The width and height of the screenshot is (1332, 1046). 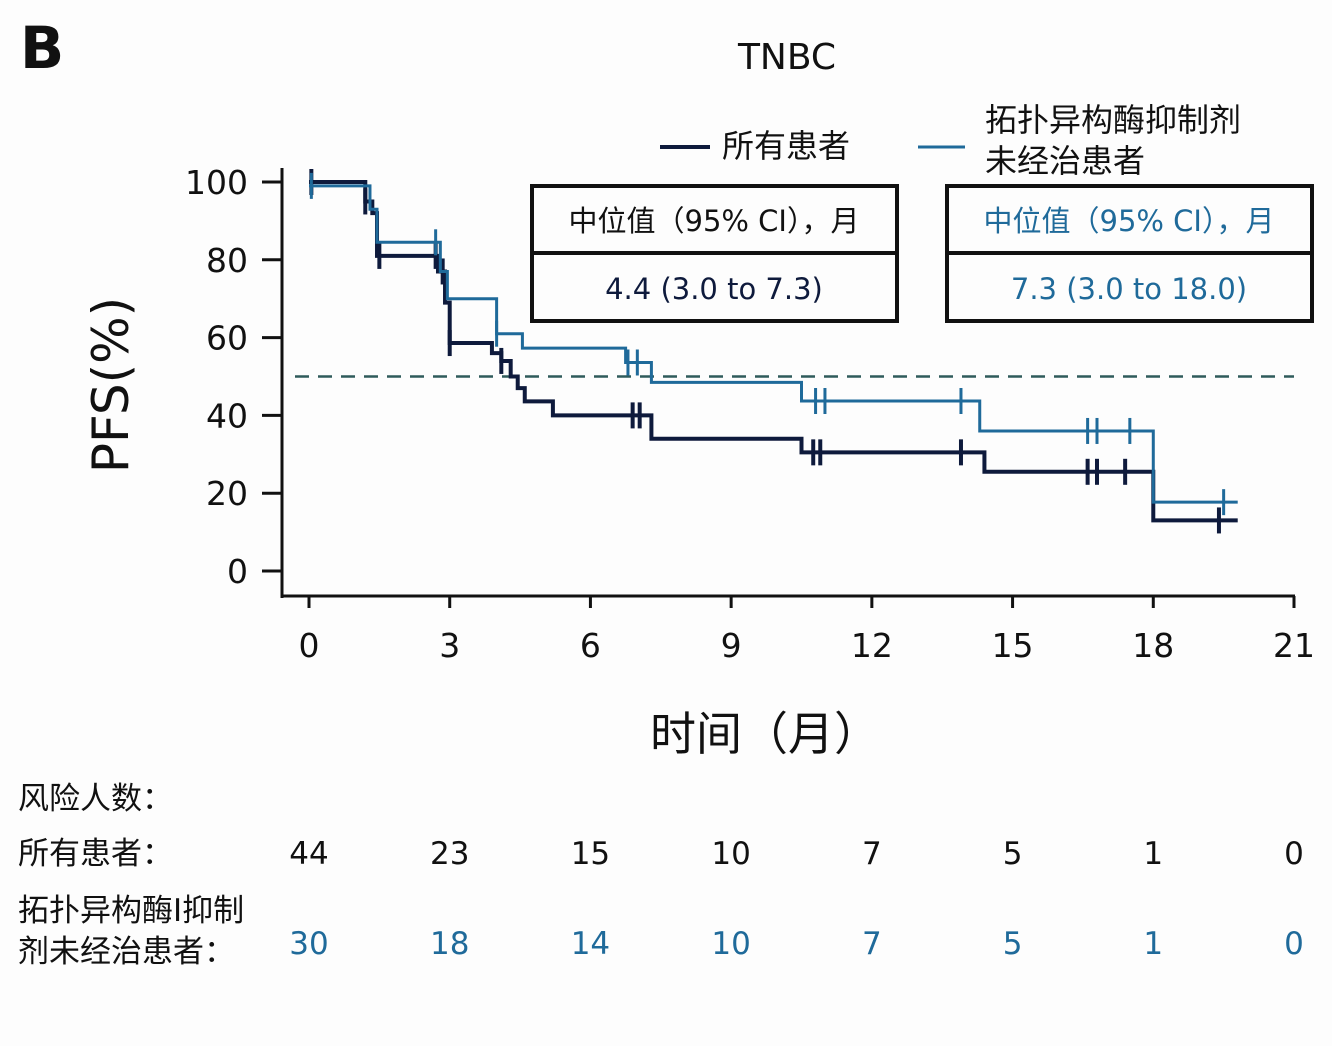 I want to click on x-tick-label: 18, so click(x=1153, y=645).